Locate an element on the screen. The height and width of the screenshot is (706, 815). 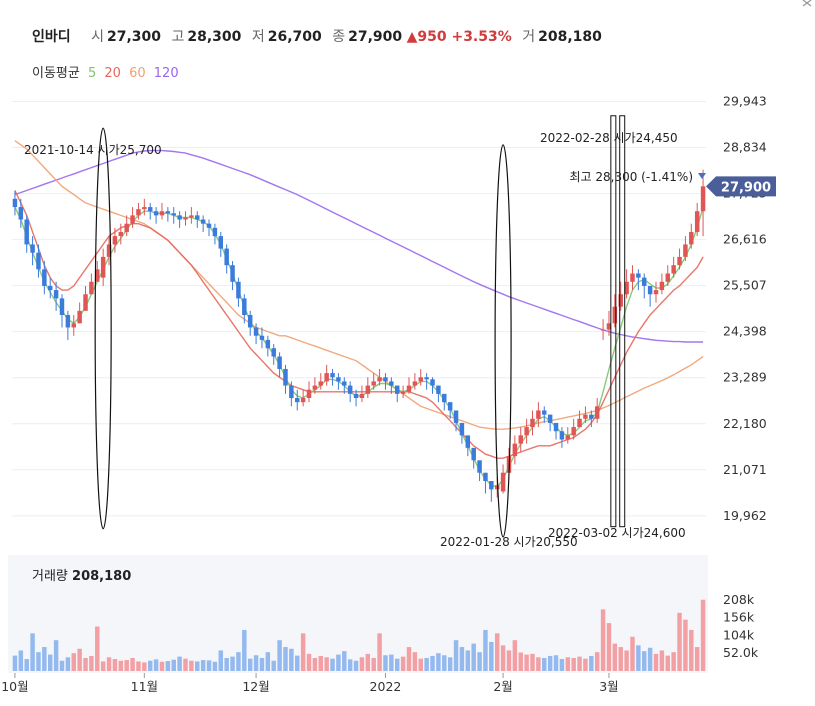
low-value: 26,700 is located at coordinates (294, 37).